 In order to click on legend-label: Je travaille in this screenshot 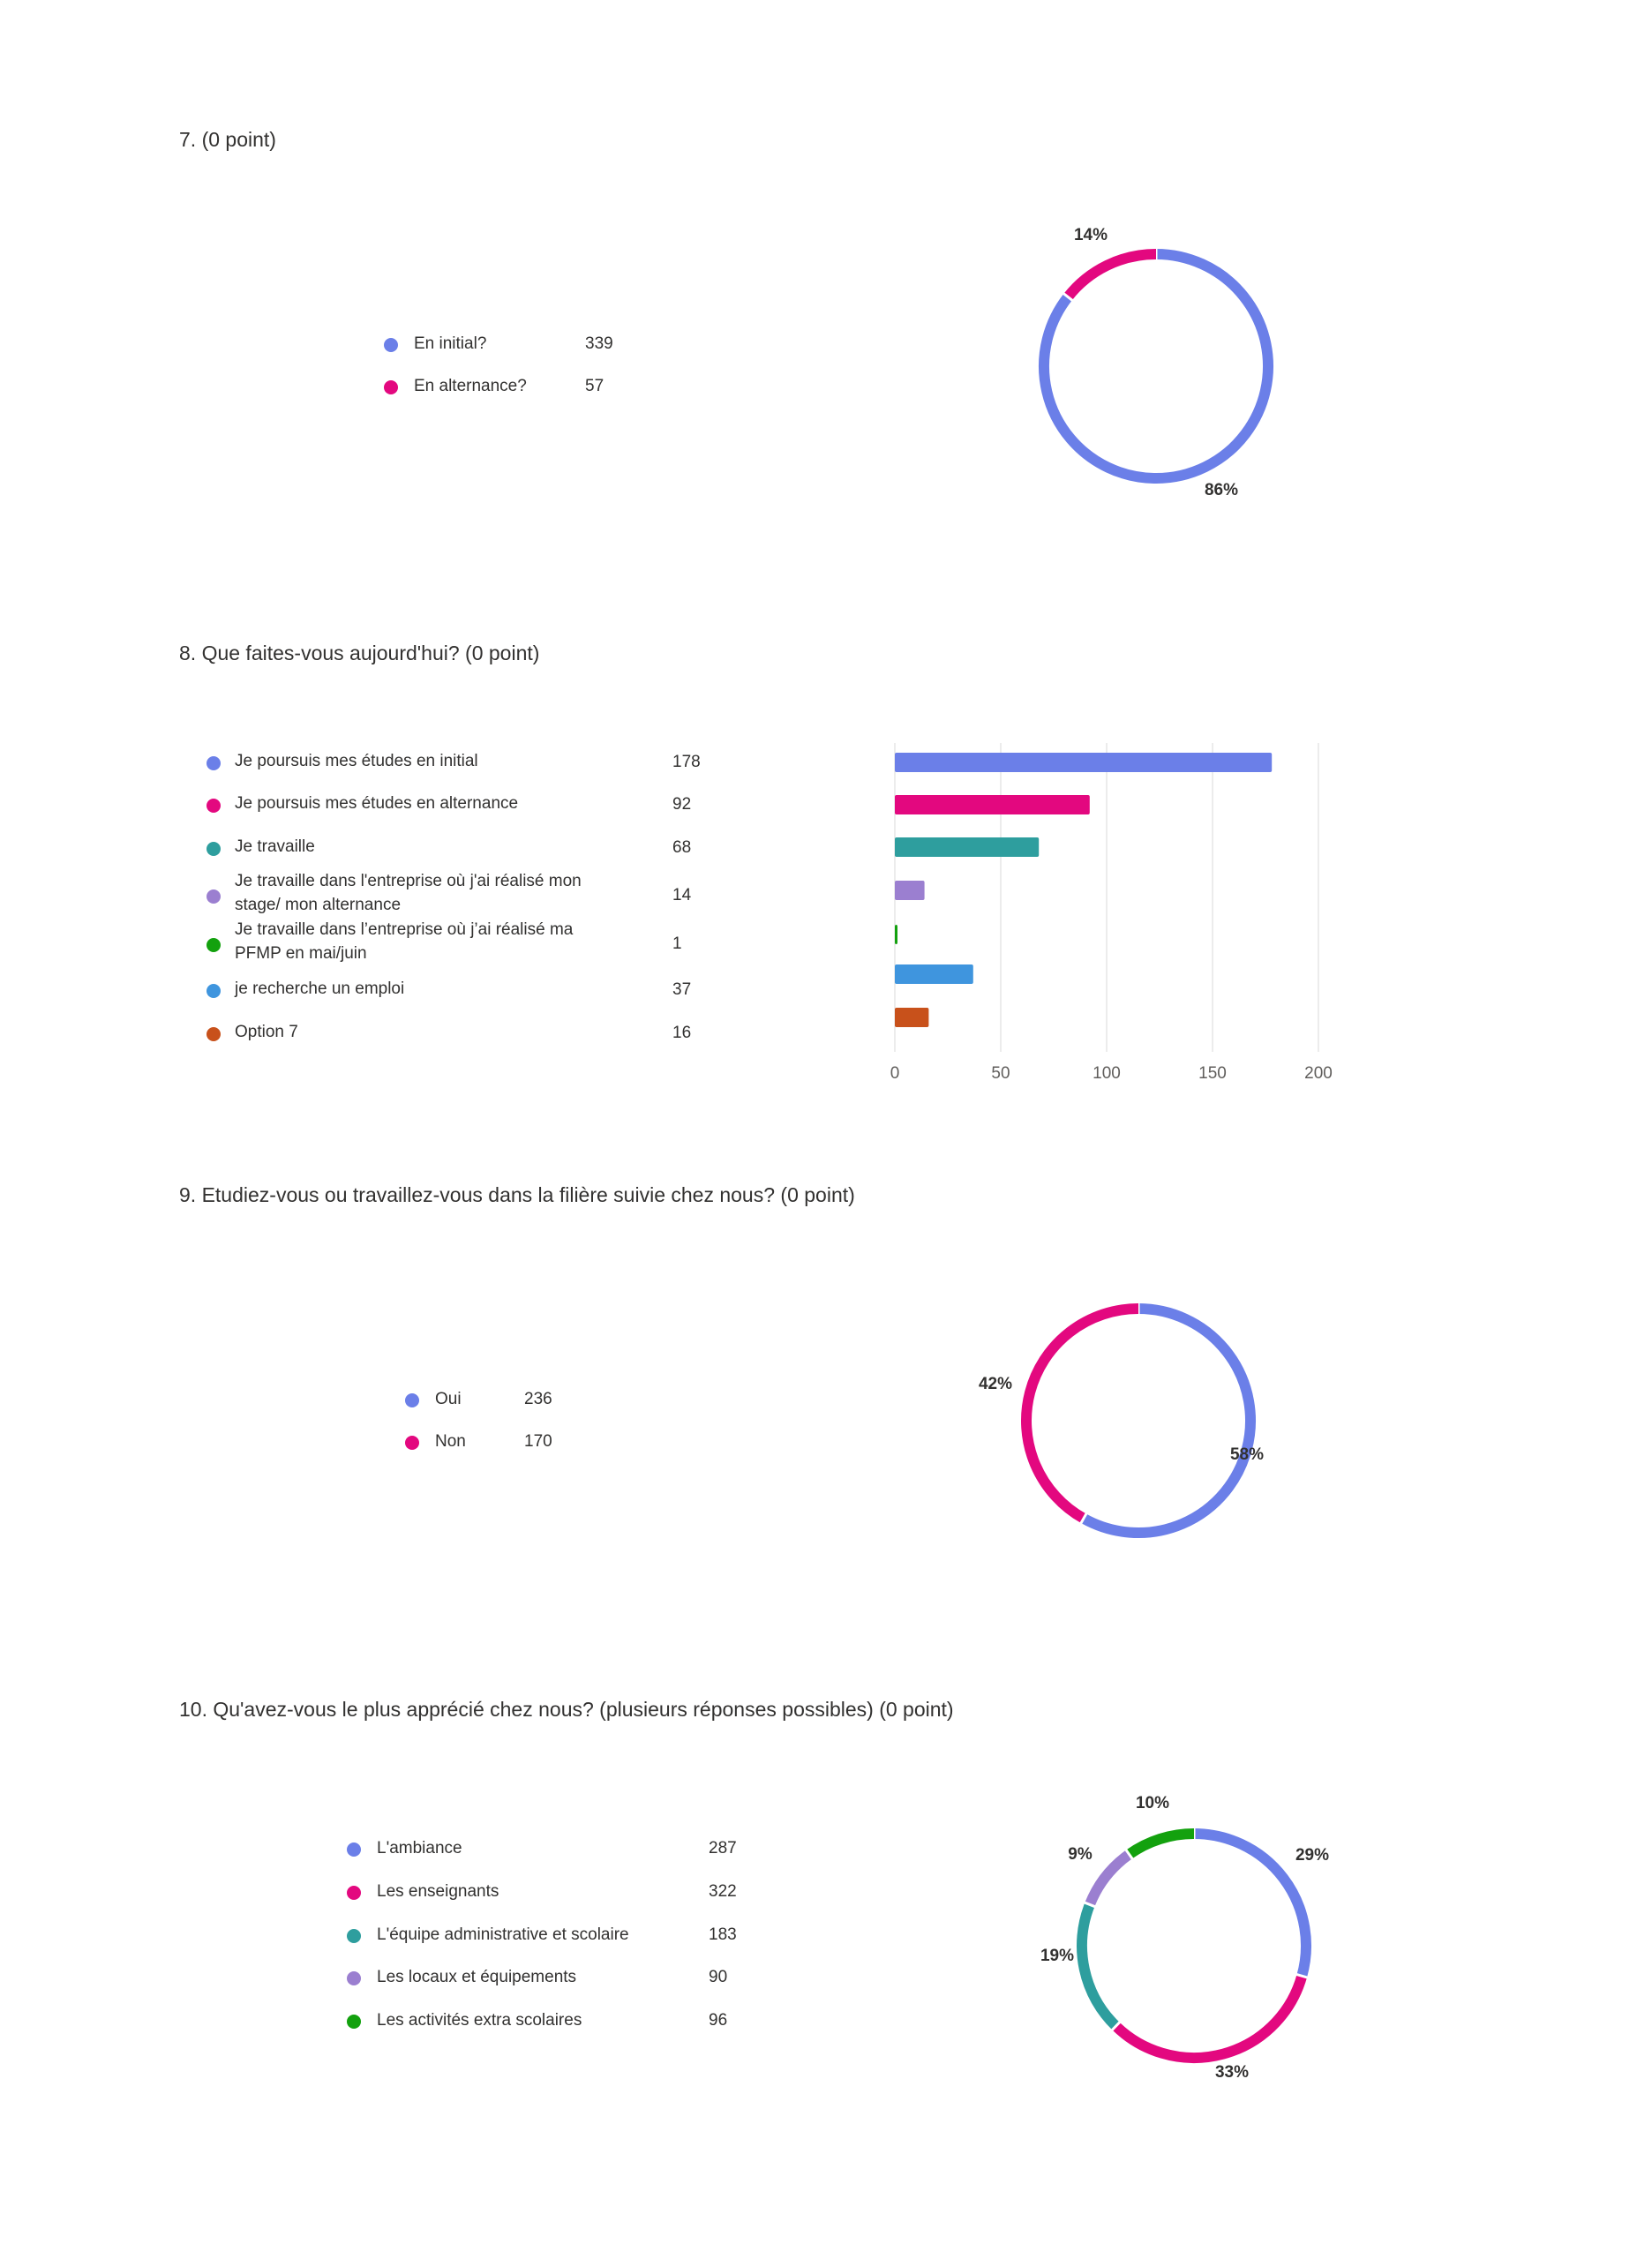, I will do `click(275, 846)`.